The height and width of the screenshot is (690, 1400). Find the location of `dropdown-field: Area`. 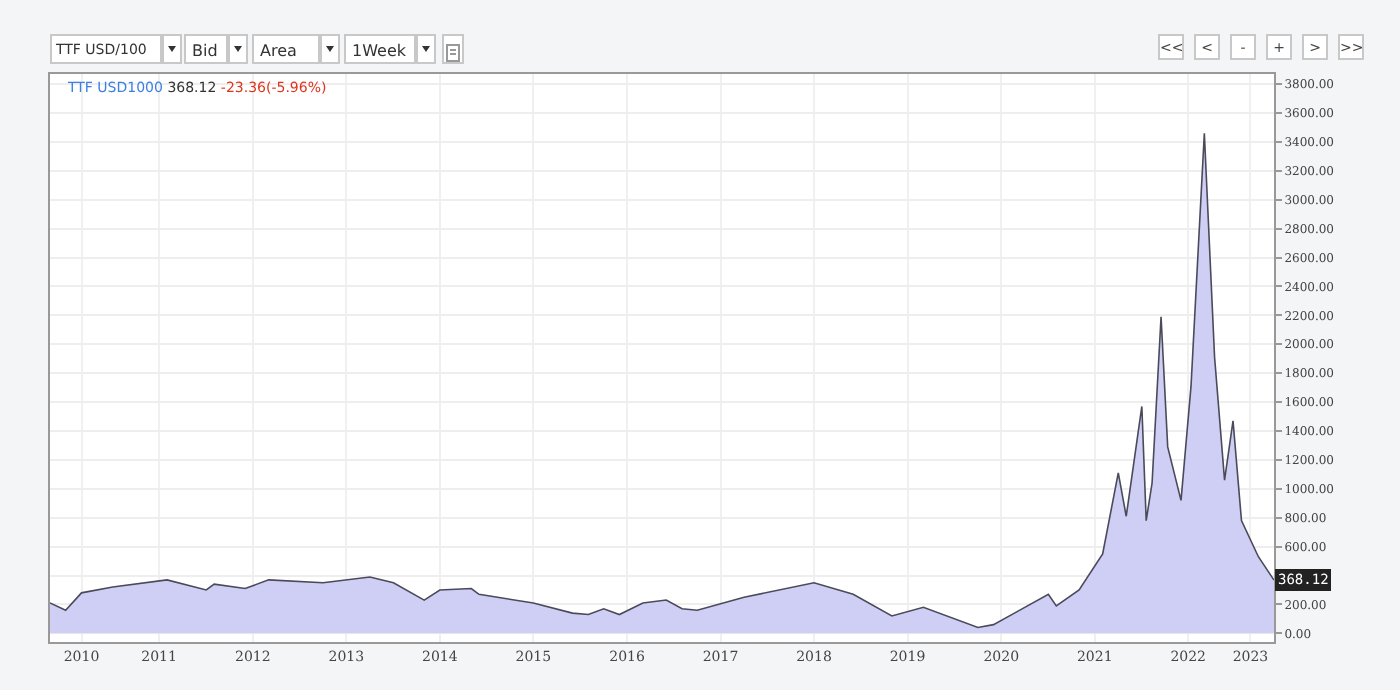

dropdown-field: Area is located at coordinates (286, 49).